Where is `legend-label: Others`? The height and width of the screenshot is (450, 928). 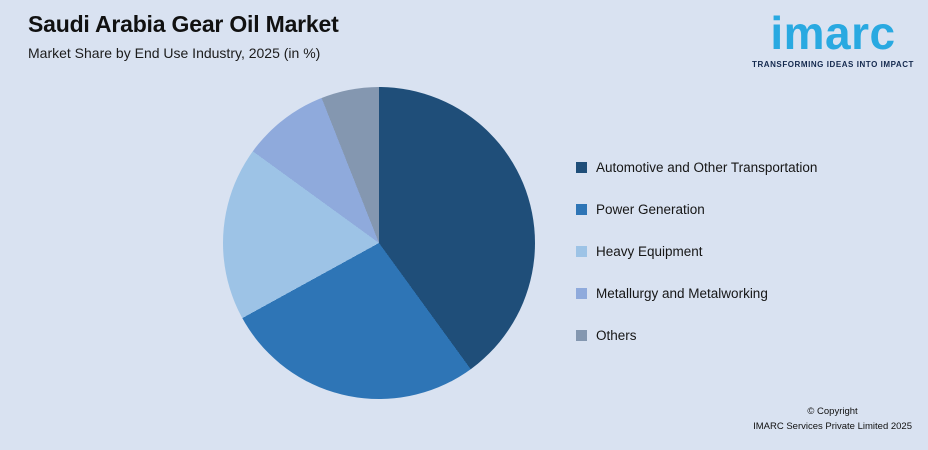 legend-label: Others is located at coordinates (616, 335).